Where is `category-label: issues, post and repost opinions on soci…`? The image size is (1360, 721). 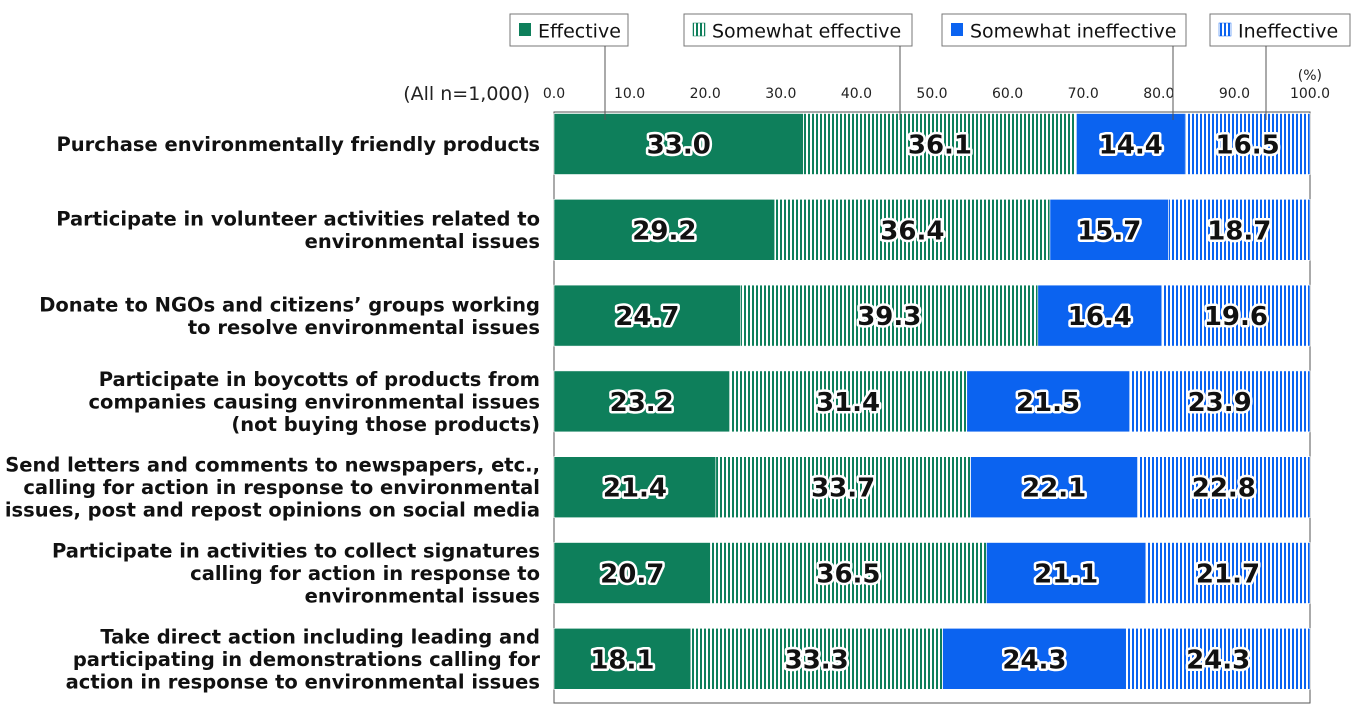 category-label: issues, post and repost opinions on soci… is located at coordinates (272, 510).